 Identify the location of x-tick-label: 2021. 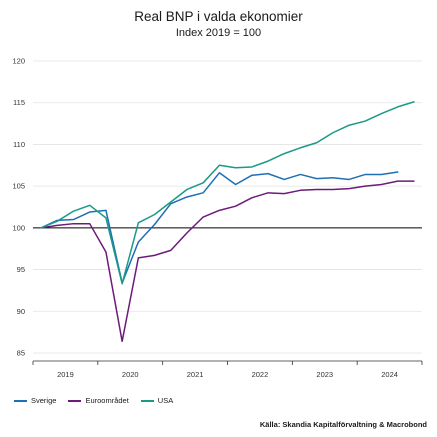
(195, 374).